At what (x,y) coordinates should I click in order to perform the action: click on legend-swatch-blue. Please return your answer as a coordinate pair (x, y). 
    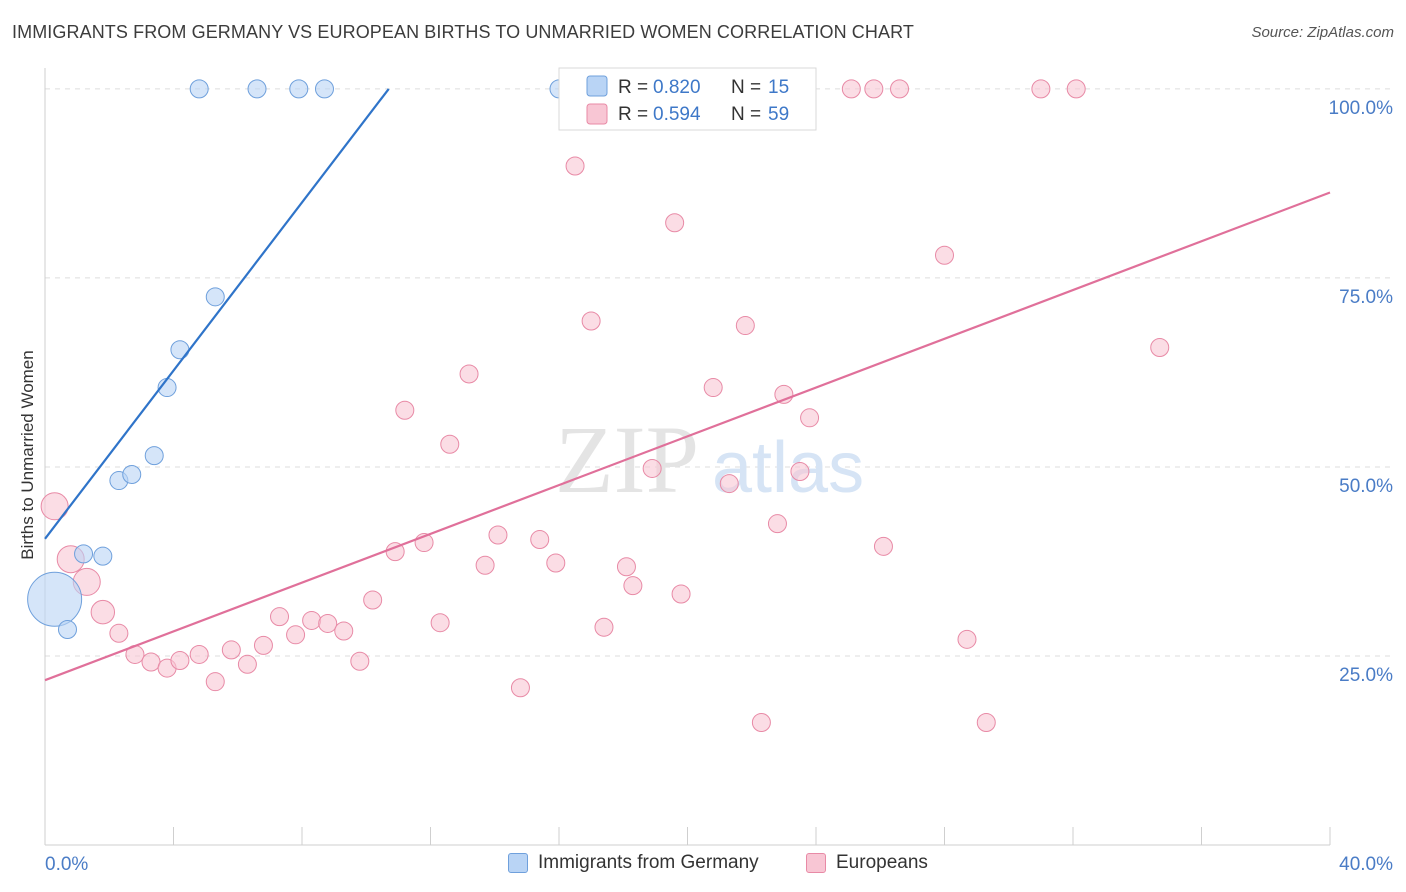
    Looking at the image, I should click on (597, 86).